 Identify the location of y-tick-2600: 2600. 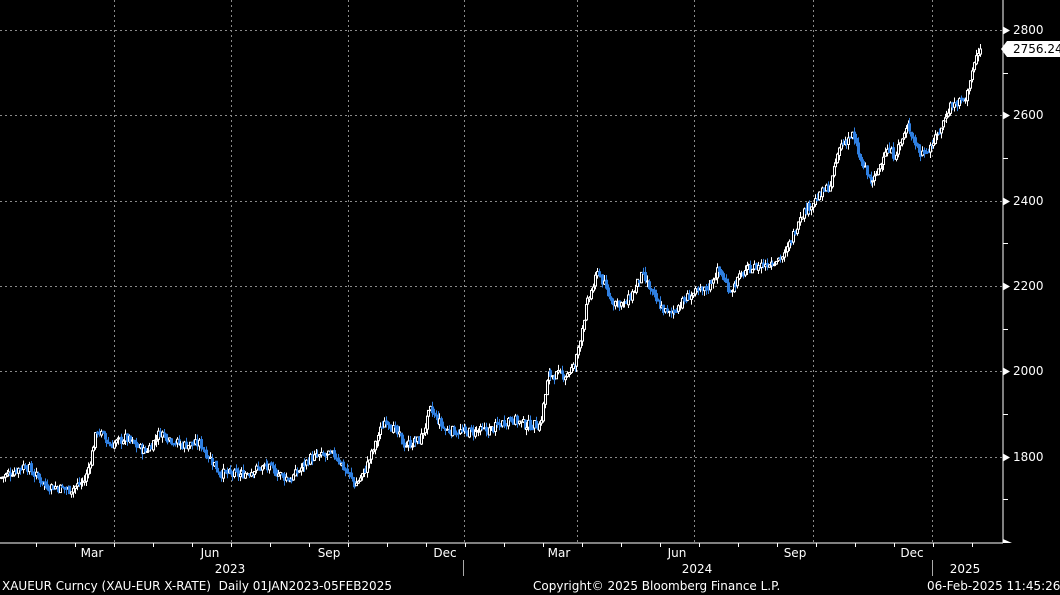
(1028, 115).